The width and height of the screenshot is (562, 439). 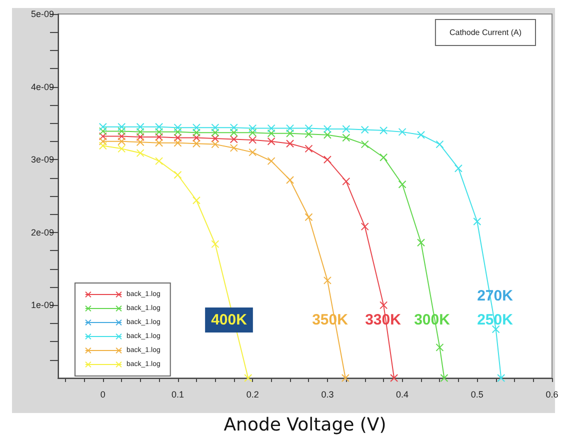 What do you see at coordinates (229, 320) in the screenshot?
I see `annotation: 400K` at bounding box center [229, 320].